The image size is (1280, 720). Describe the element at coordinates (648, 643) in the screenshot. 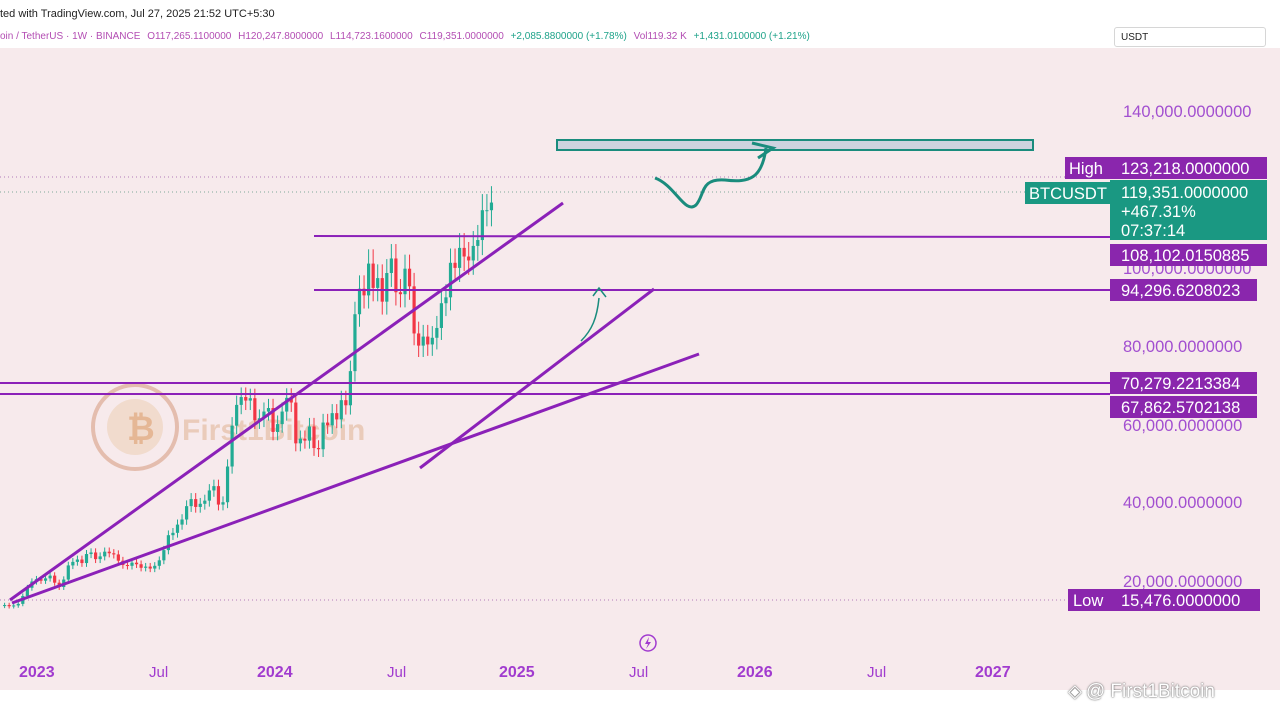

I see `lightning-icon` at that location.